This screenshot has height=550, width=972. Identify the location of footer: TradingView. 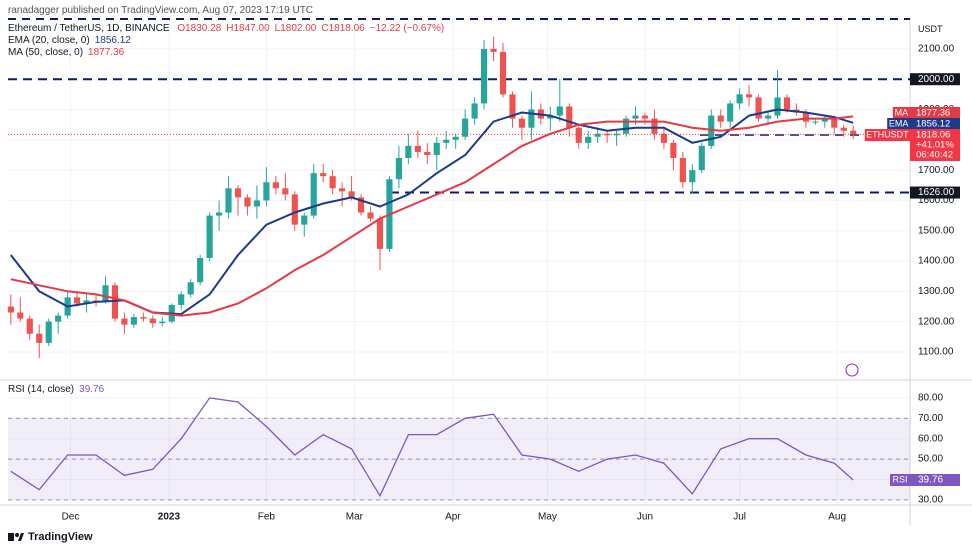
(53, 537).